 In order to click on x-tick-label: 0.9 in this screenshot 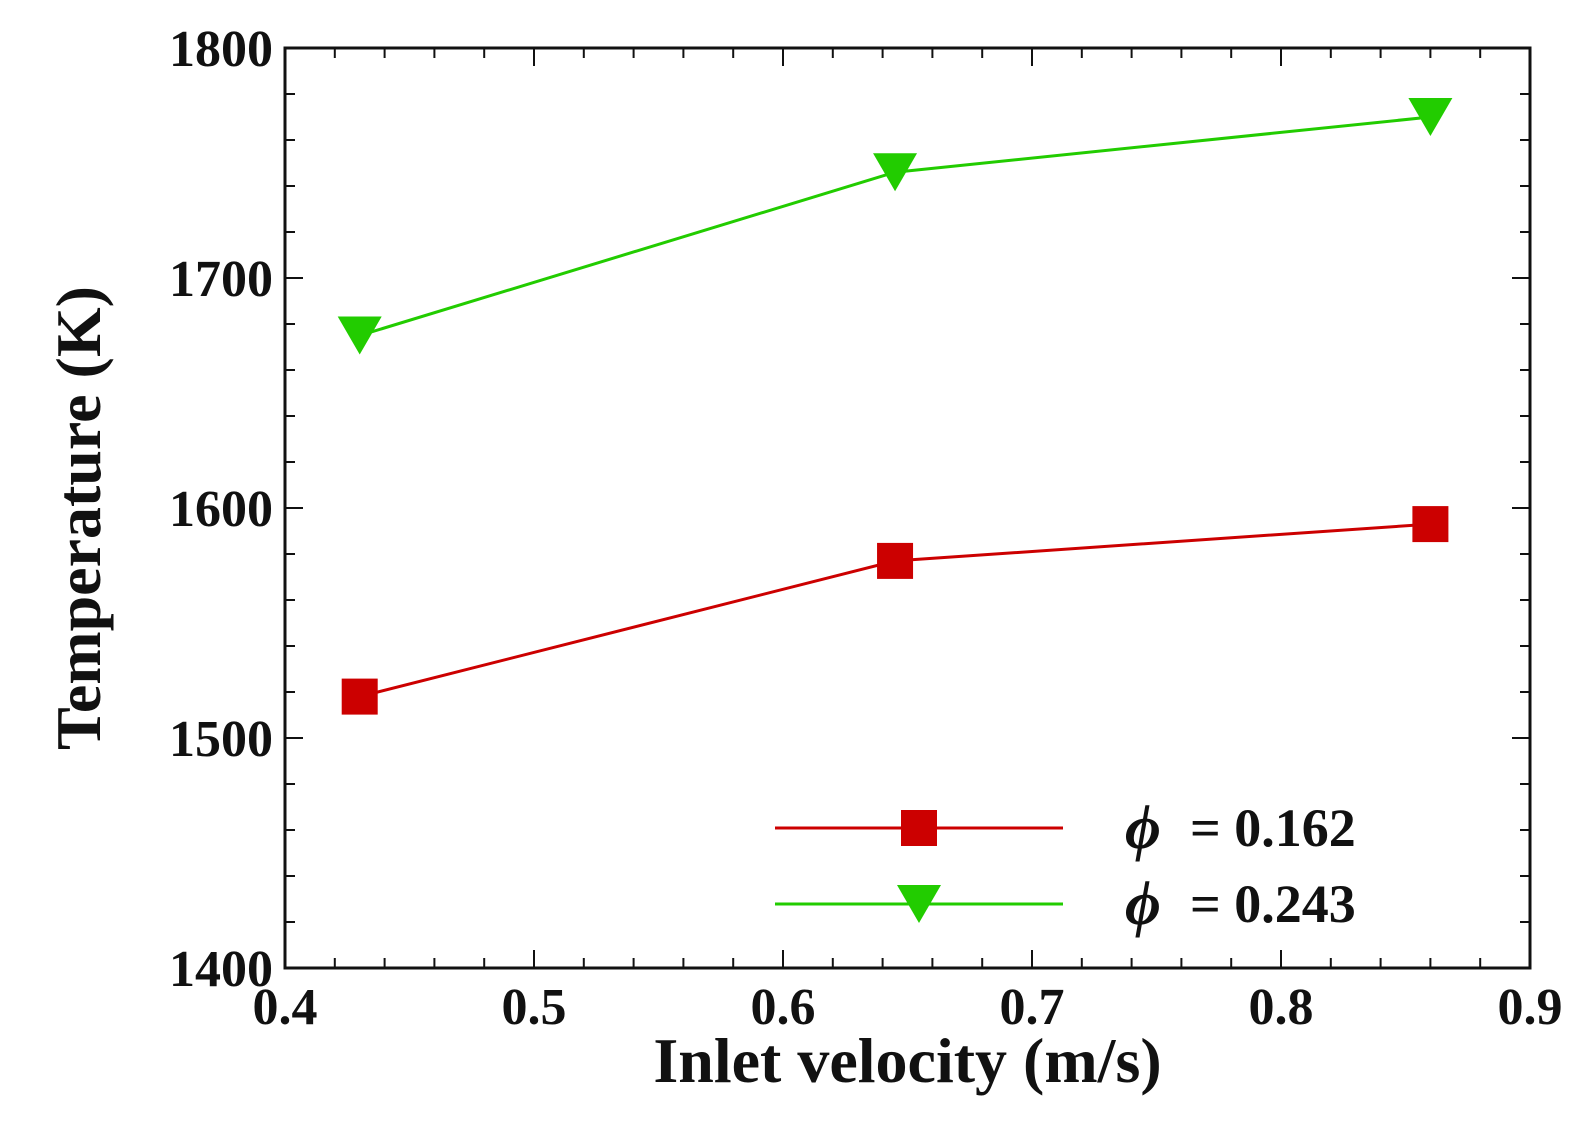, I will do `click(1530, 1007)`.